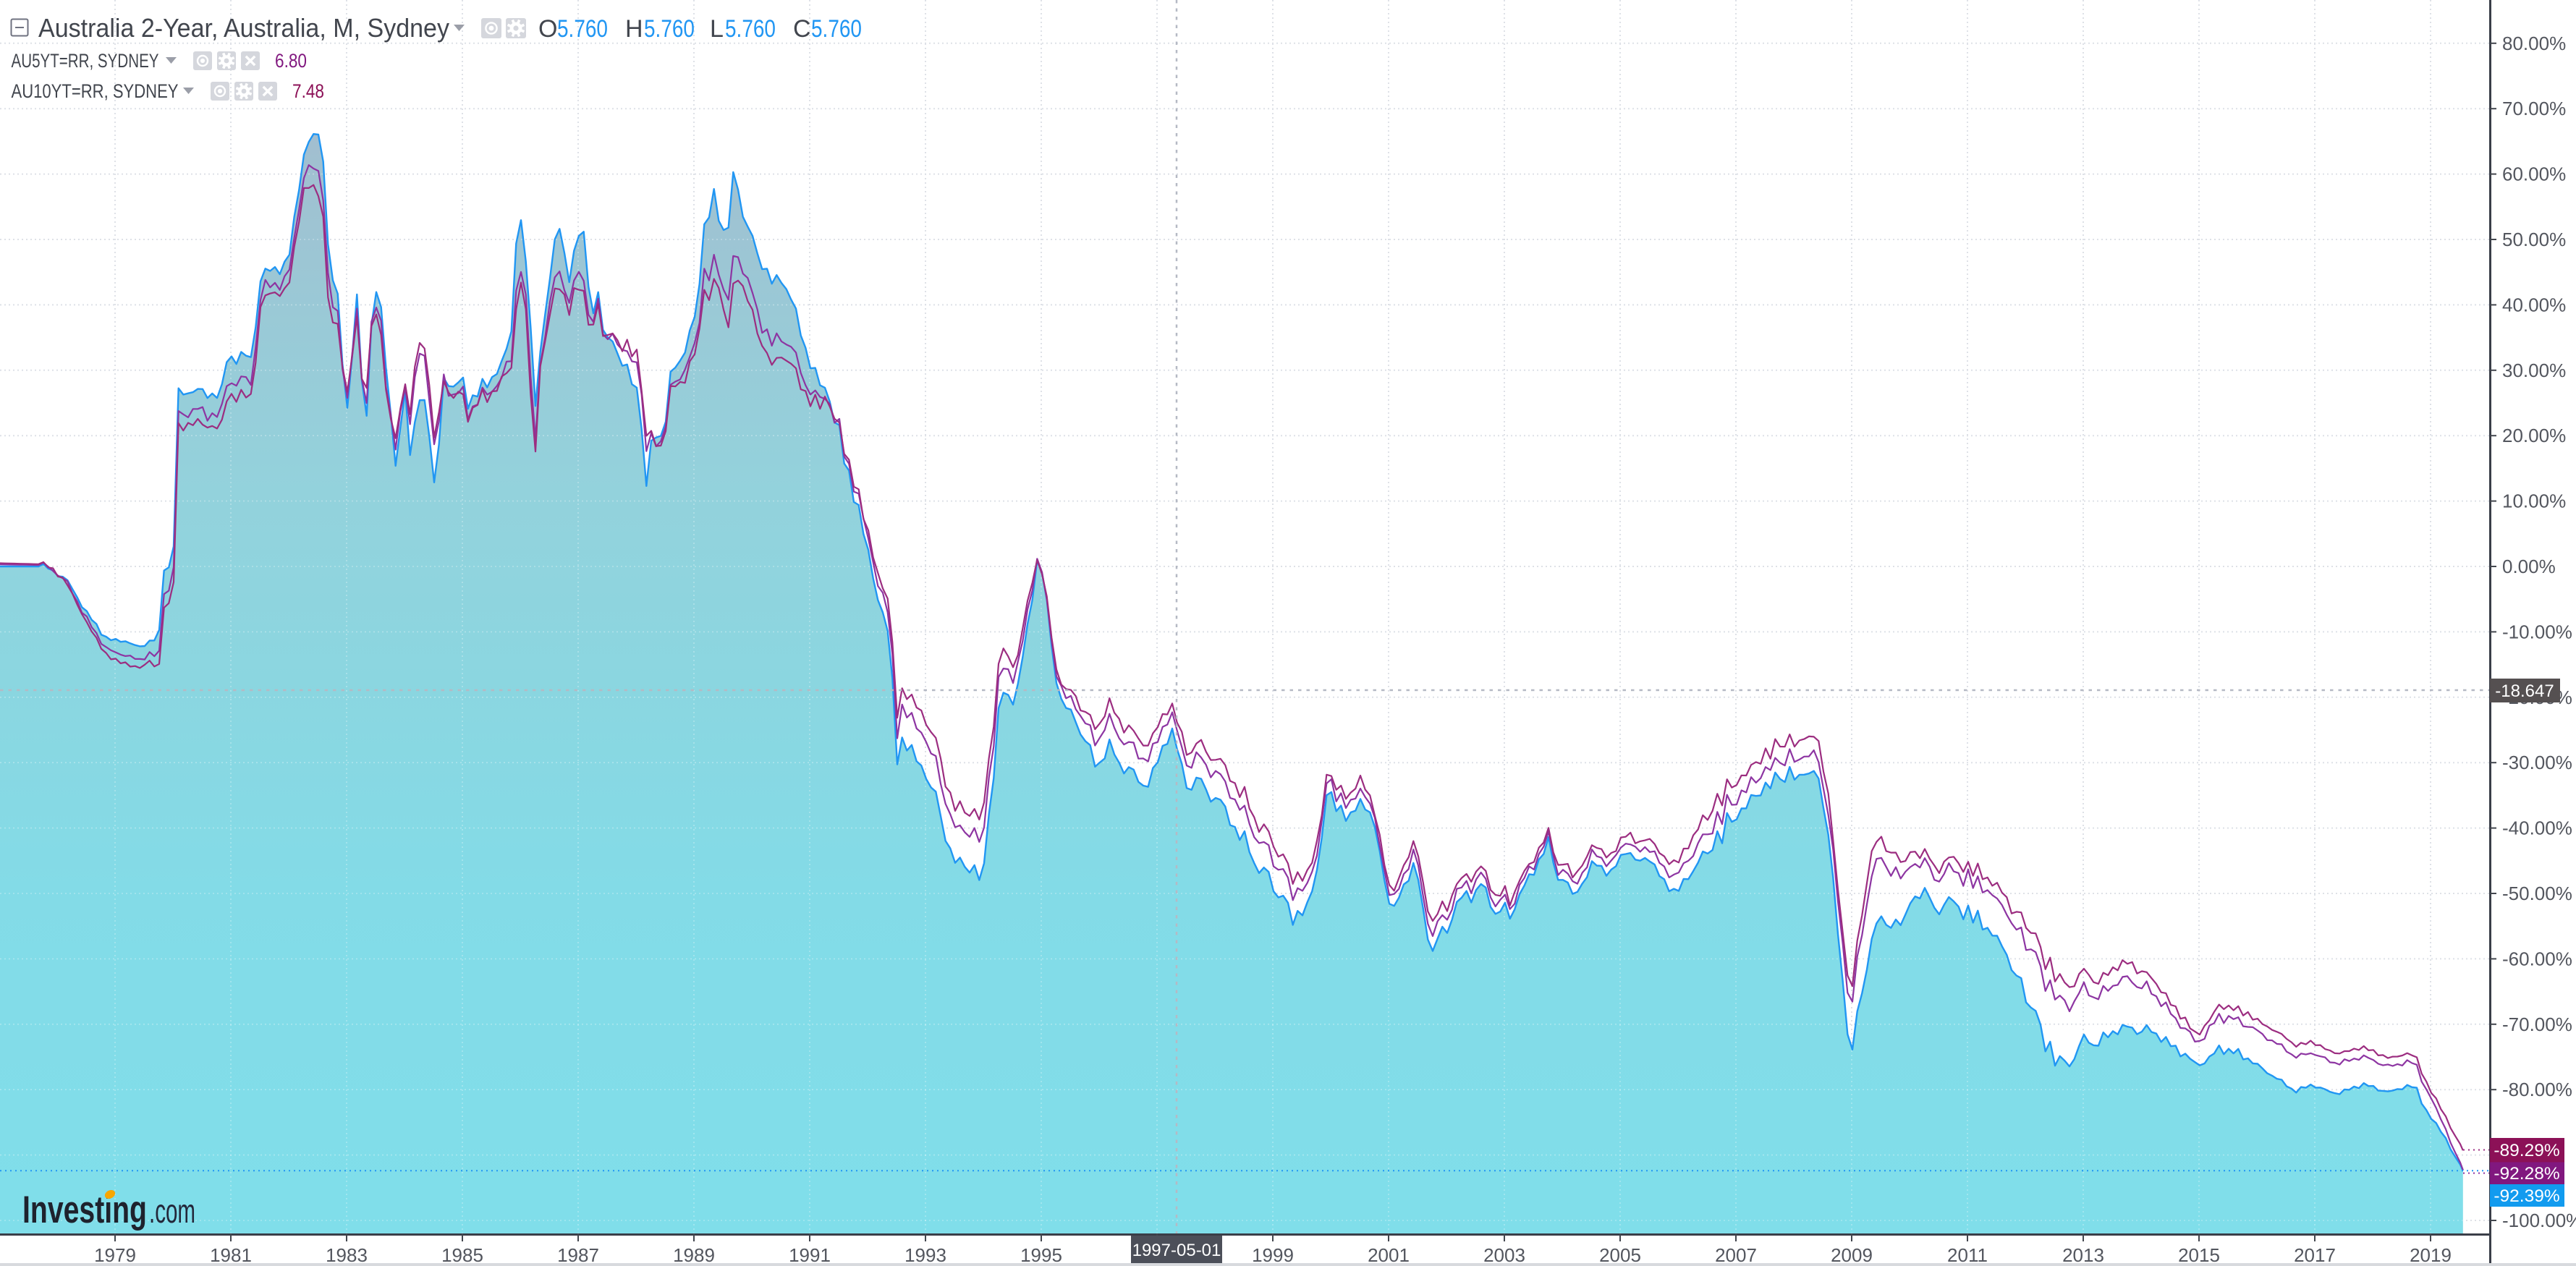 The width and height of the screenshot is (2576, 1266). Describe the element at coordinates (172, 1211) in the screenshot. I see `svg-text: .com` at that location.